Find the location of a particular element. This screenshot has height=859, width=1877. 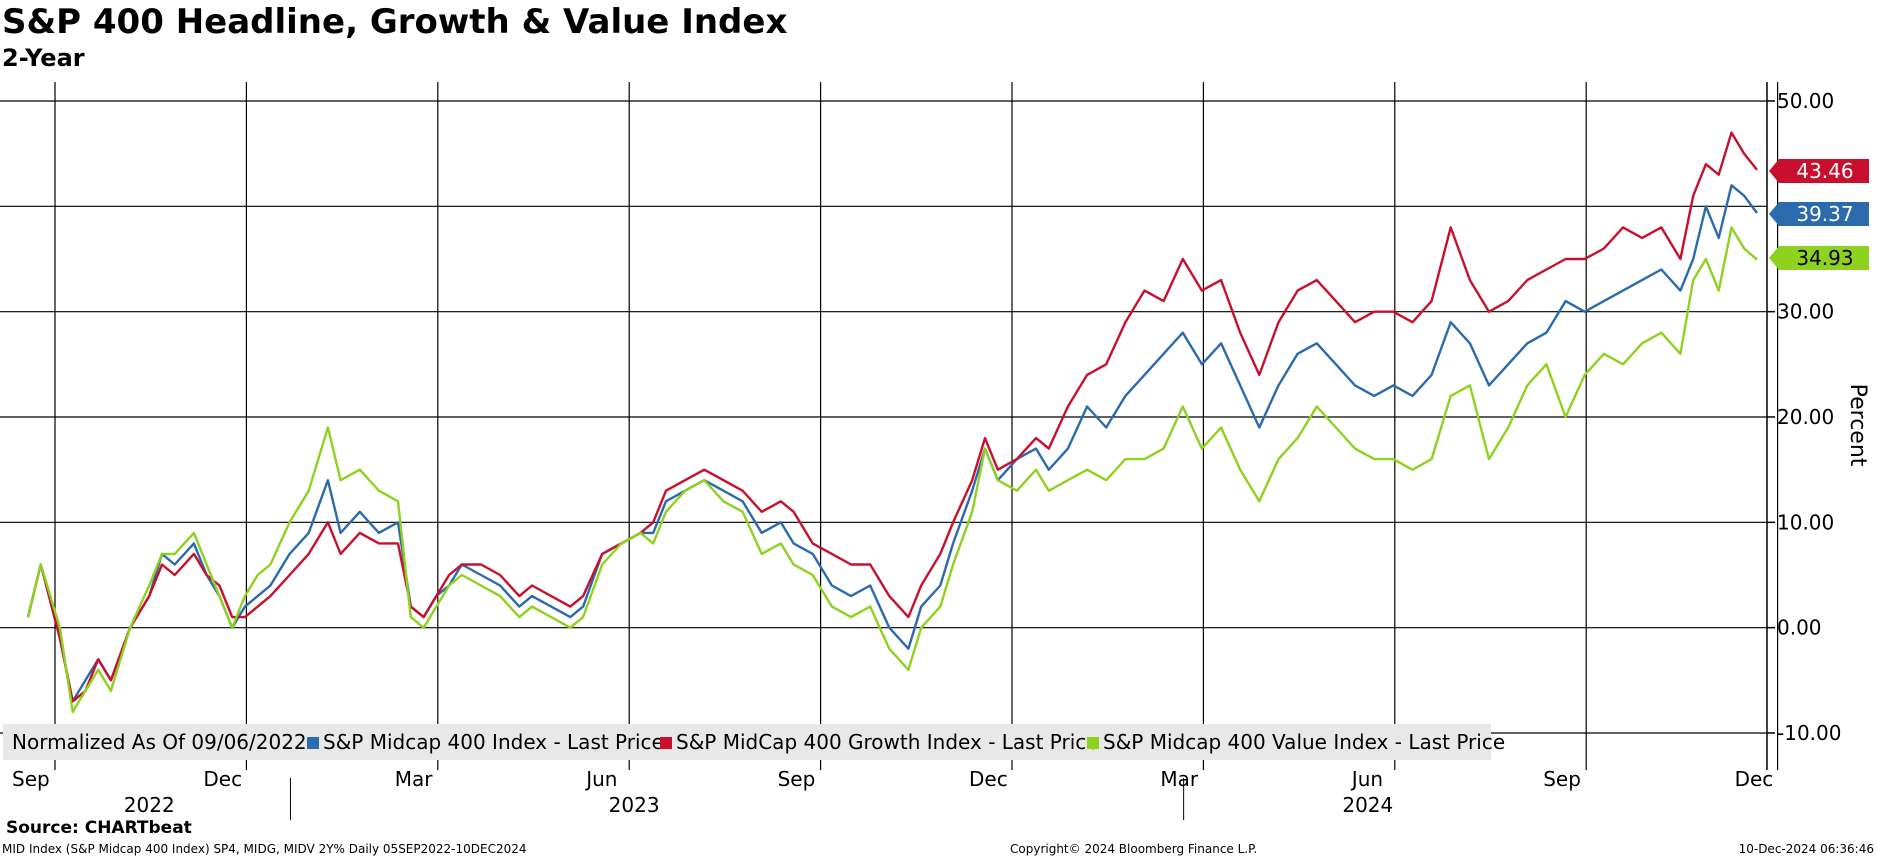

value-tag-label: 43.46 is located at coordinates (1824, 171).